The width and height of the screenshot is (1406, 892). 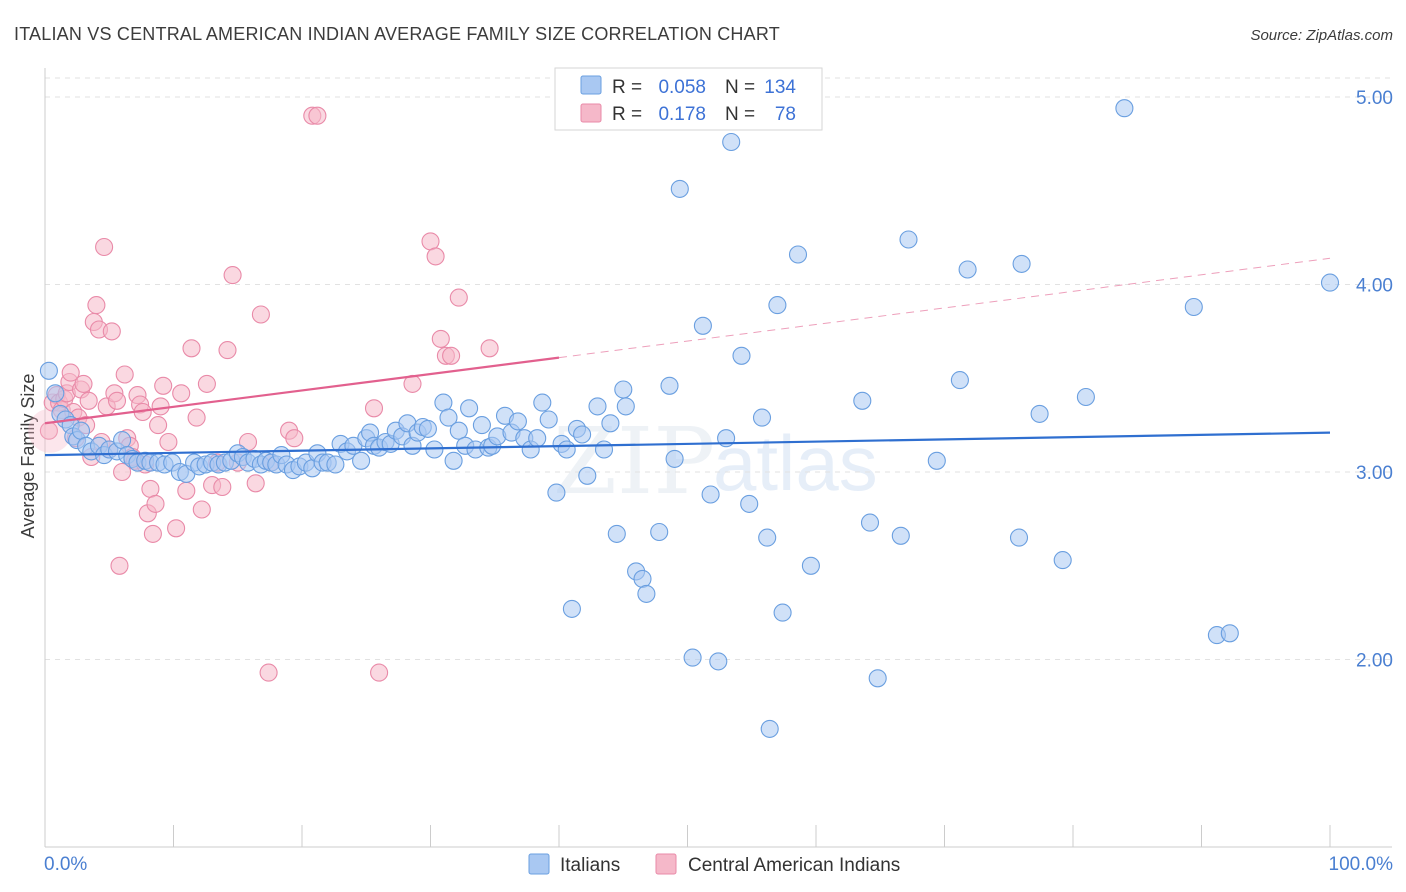 I want to click on source-label: Source: ZipAtlas.com, so click(x=1321, y=35).